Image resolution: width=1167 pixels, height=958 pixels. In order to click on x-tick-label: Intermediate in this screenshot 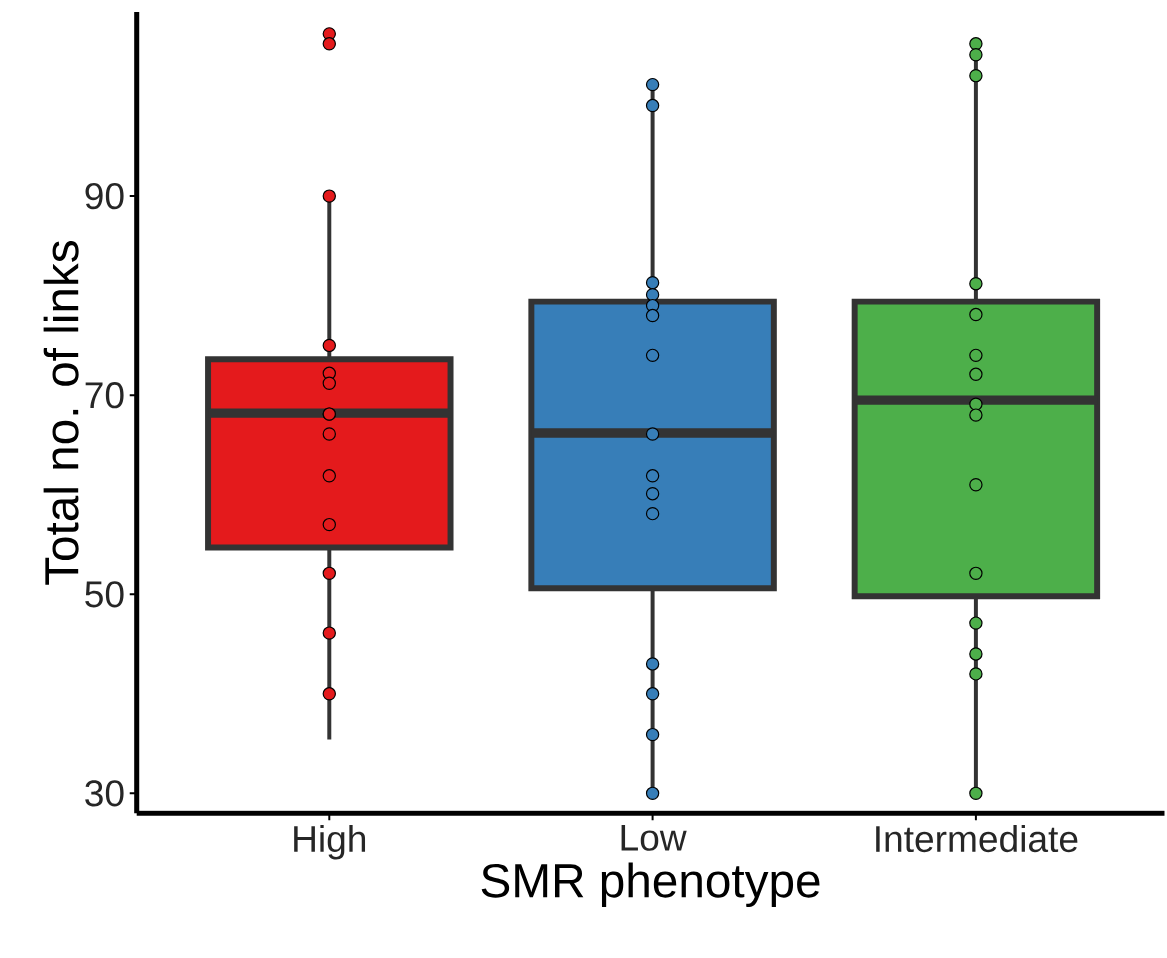, I will do `click(977, 838)`.